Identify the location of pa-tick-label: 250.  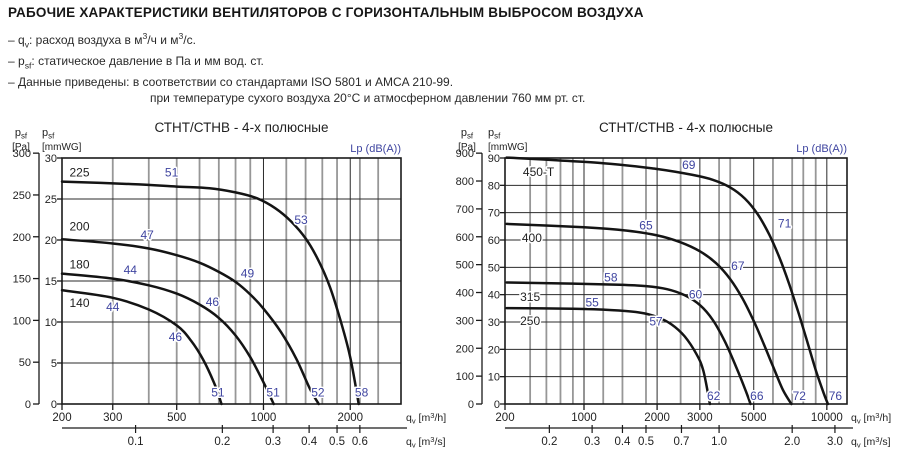
(22, 196).